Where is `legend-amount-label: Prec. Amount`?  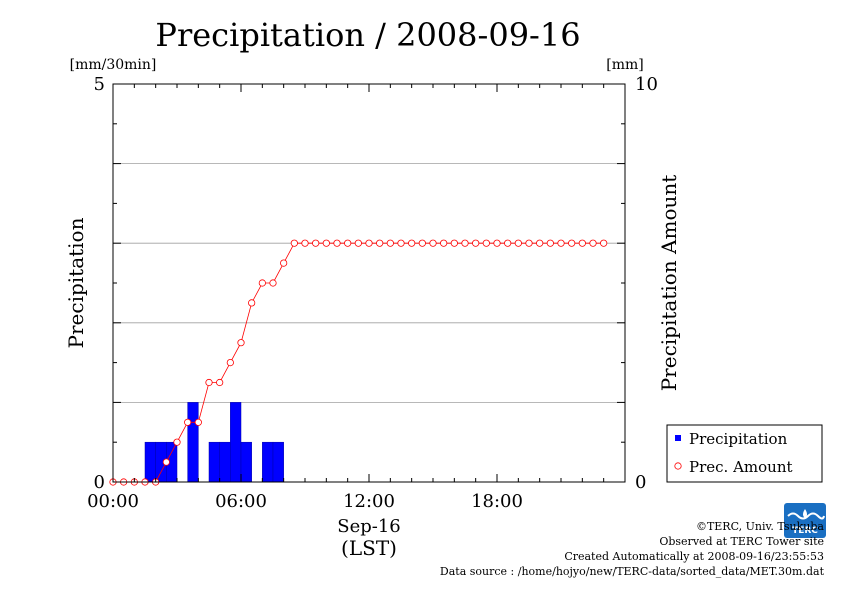 legend-amount-label: Prec. Amount is located at coordinates (741, 467).